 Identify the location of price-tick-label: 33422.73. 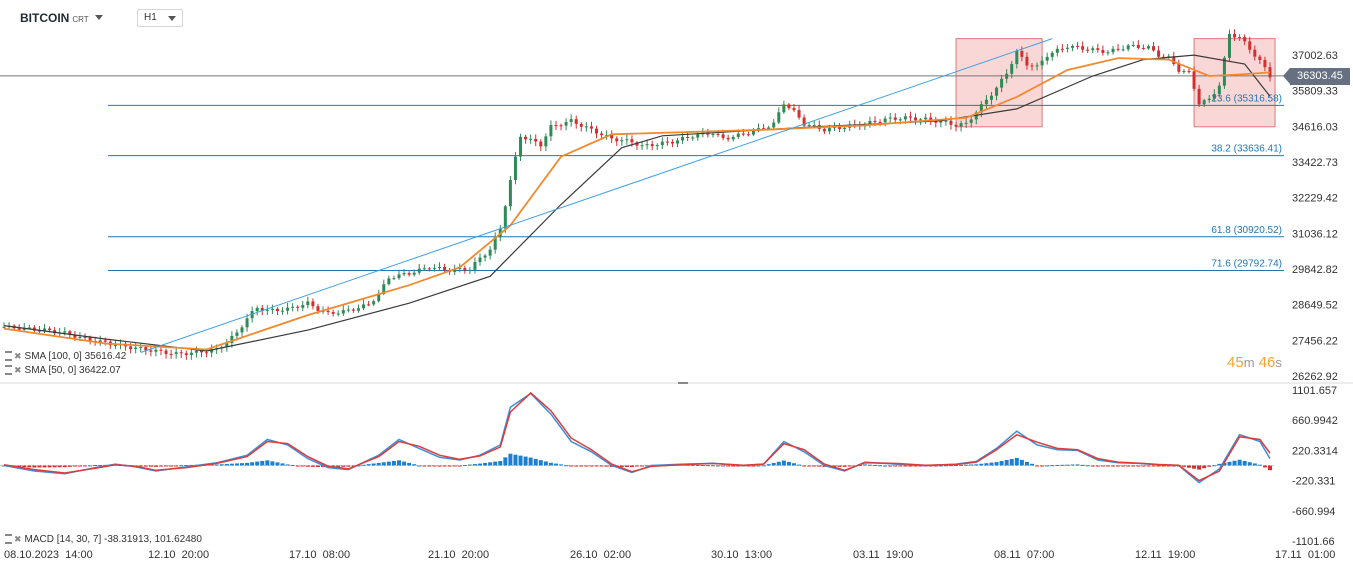
(1315, 163).